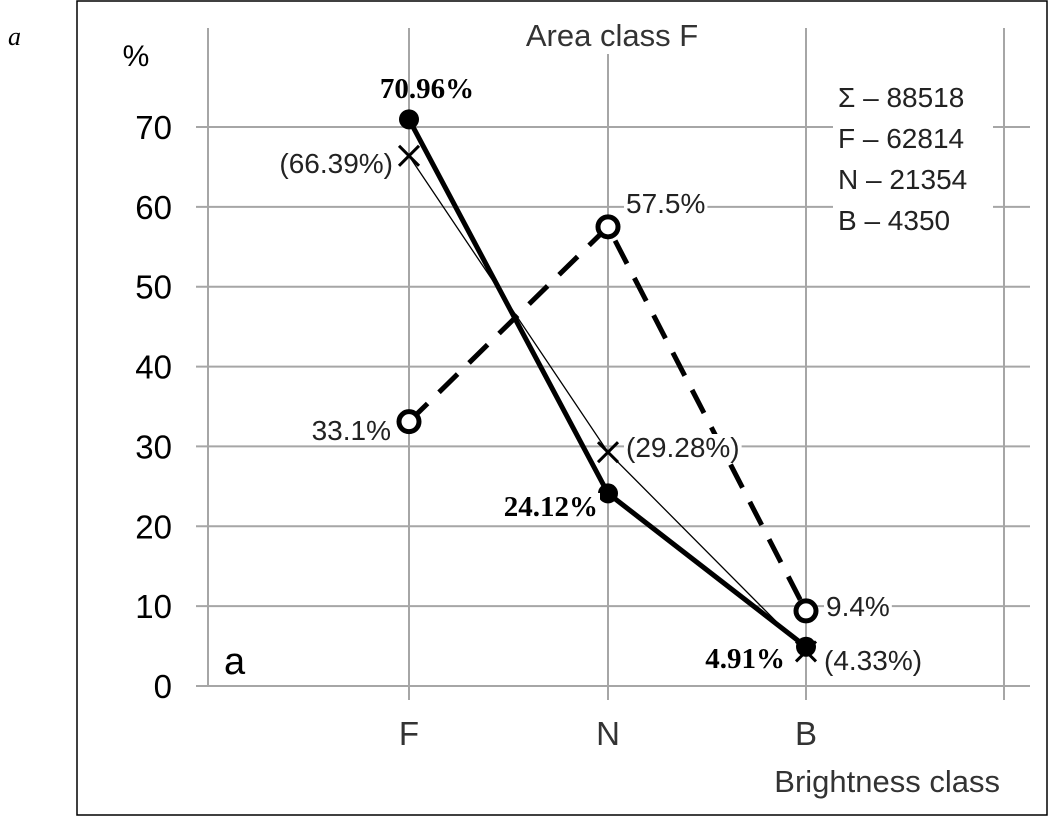 This screenshot has width=1049, height=817. I want to click on totals-line-2: N – 21354, so click(902, 179).